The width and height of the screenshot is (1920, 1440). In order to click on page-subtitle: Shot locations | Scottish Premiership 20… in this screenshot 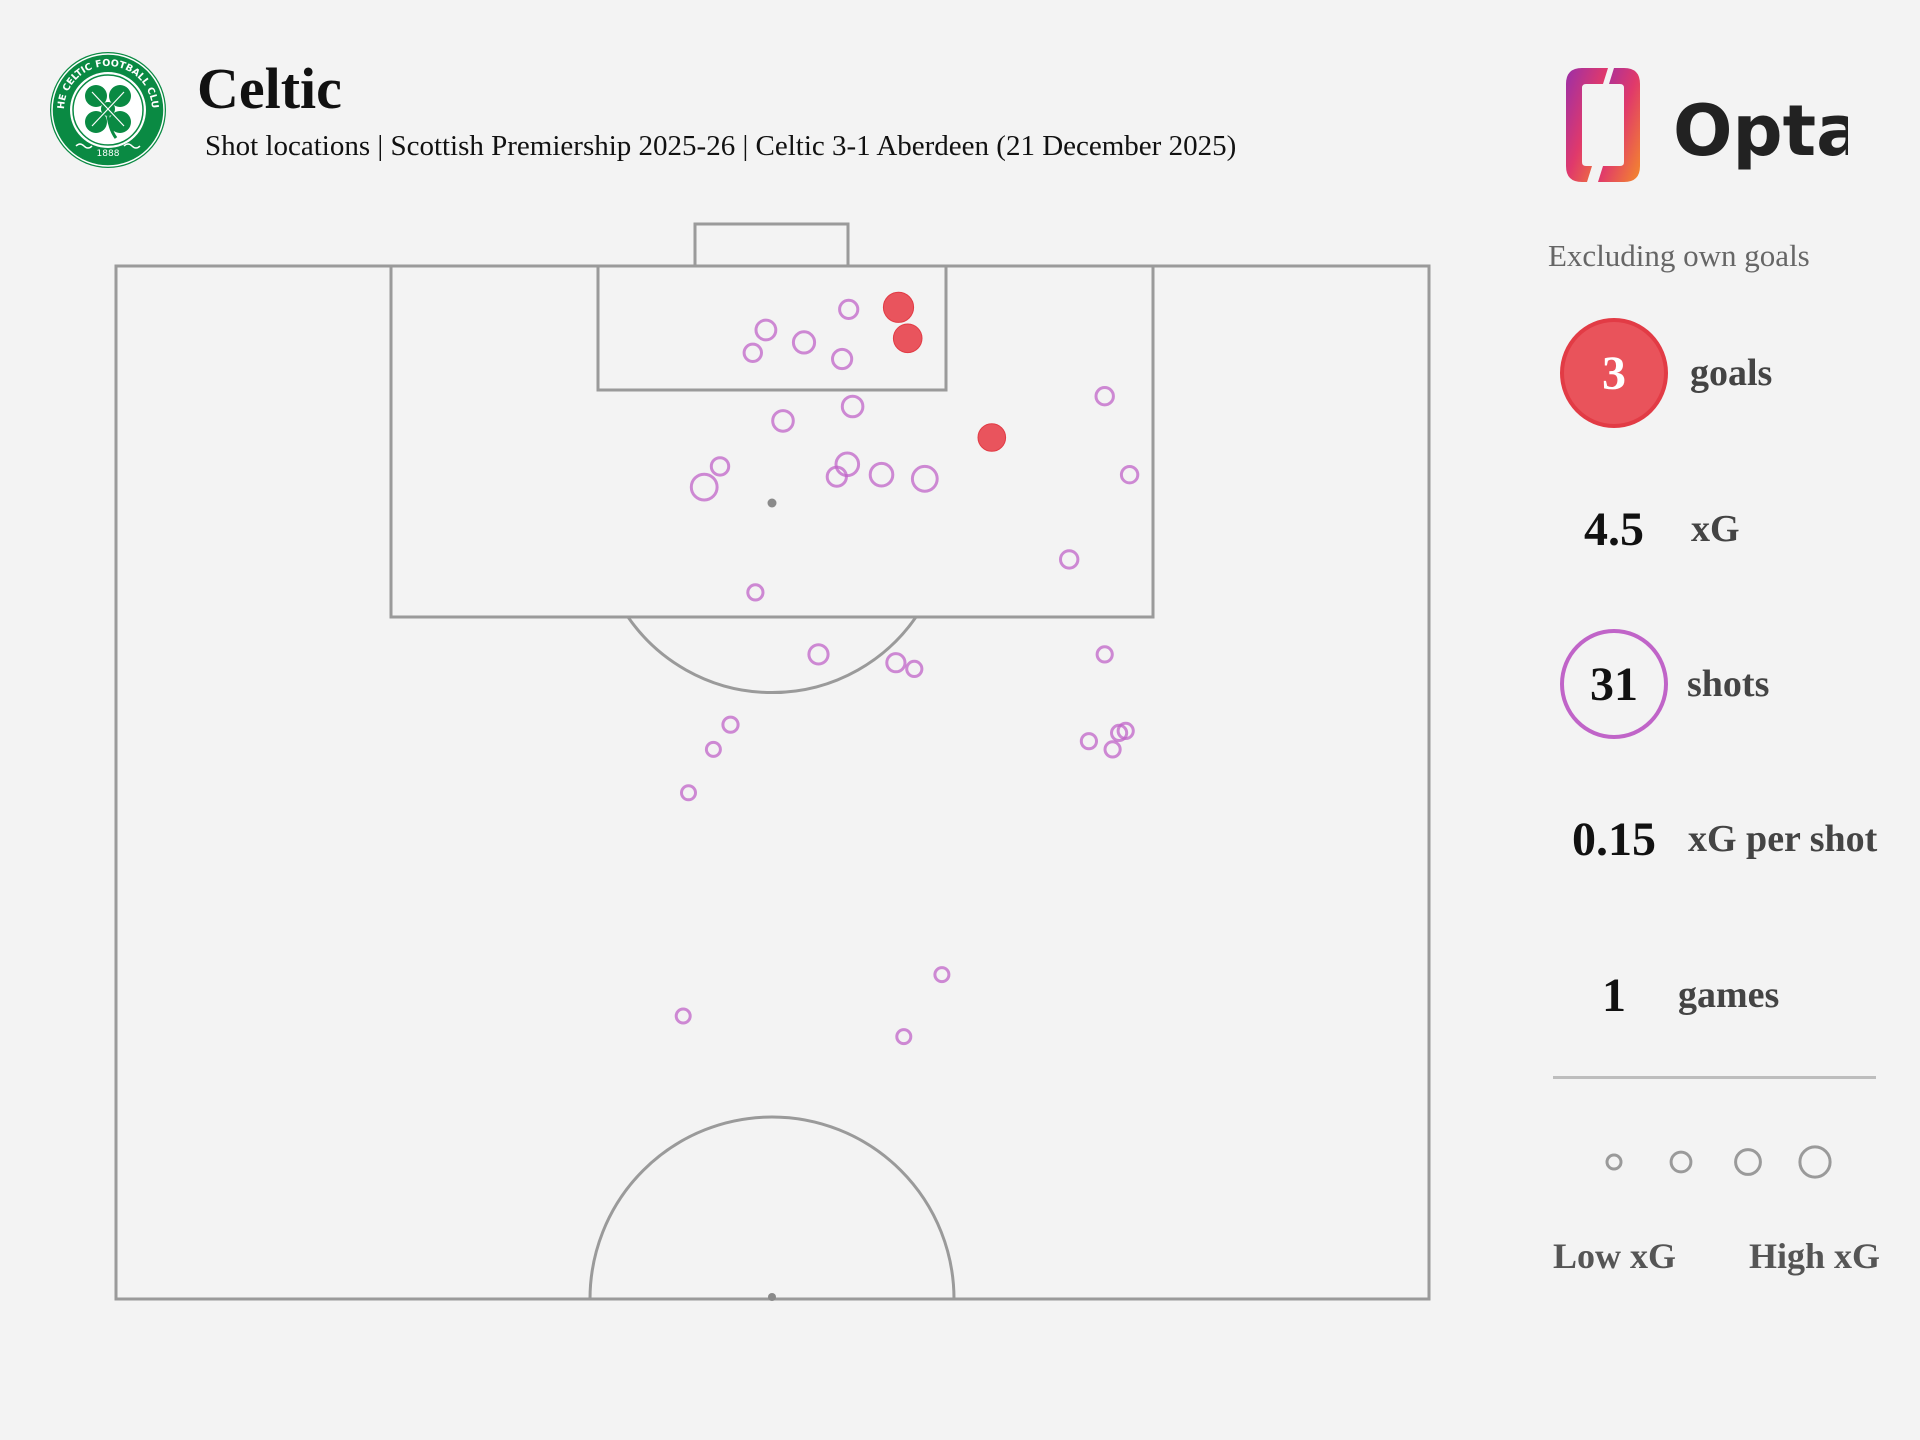, I will do `click(721, 146)`.